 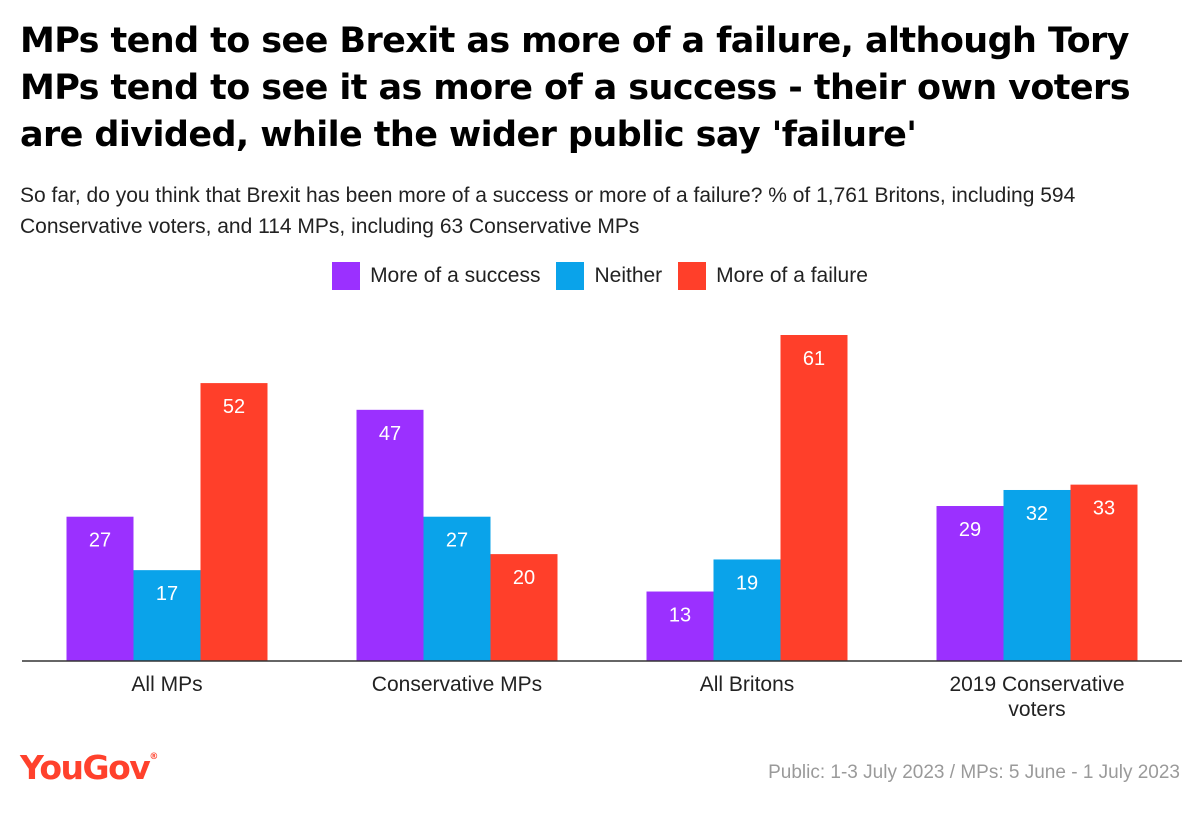 I want to click on data-label: 61, so click(x=814, y=359).